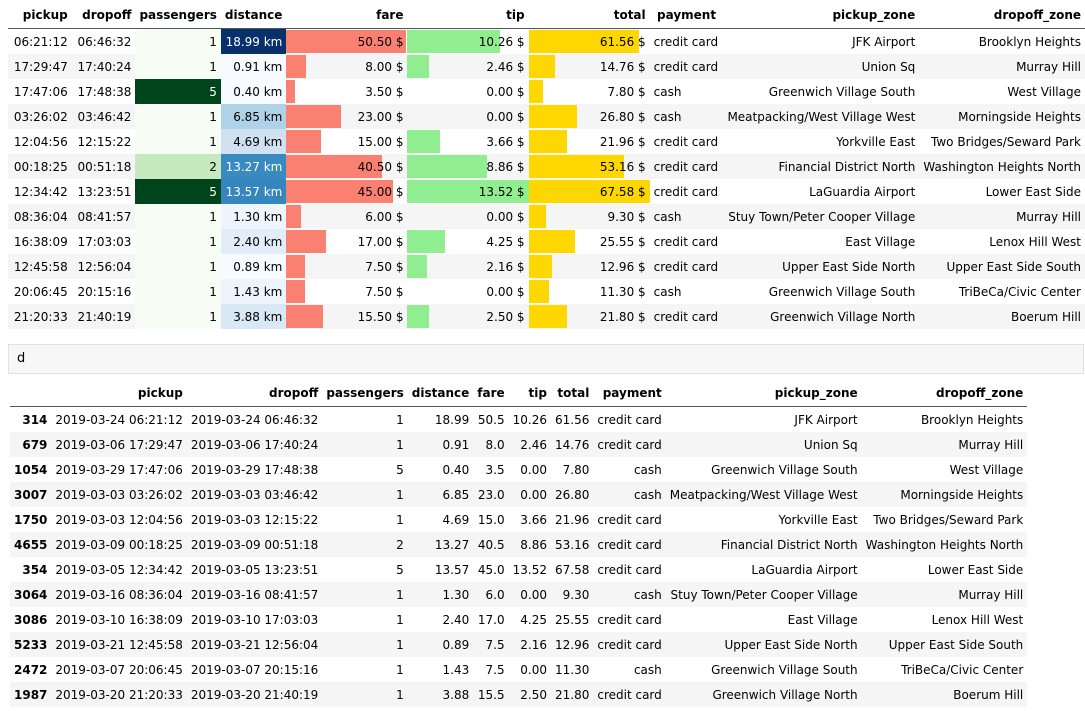 This screenshot has height=711, width=1085. What do you see at coordinates (622, 316) in the screenshot?
I see `total-value: 21.80 $` at bounding box center [622, 316].